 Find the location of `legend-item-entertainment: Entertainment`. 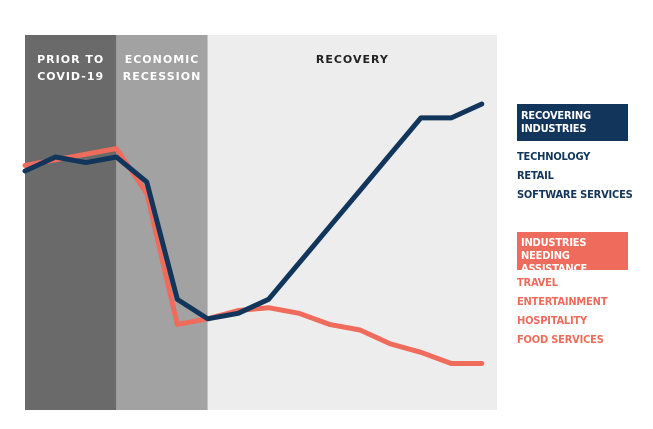

legend-item-entertainment: Entertainment is located at coordinates (562, 301).